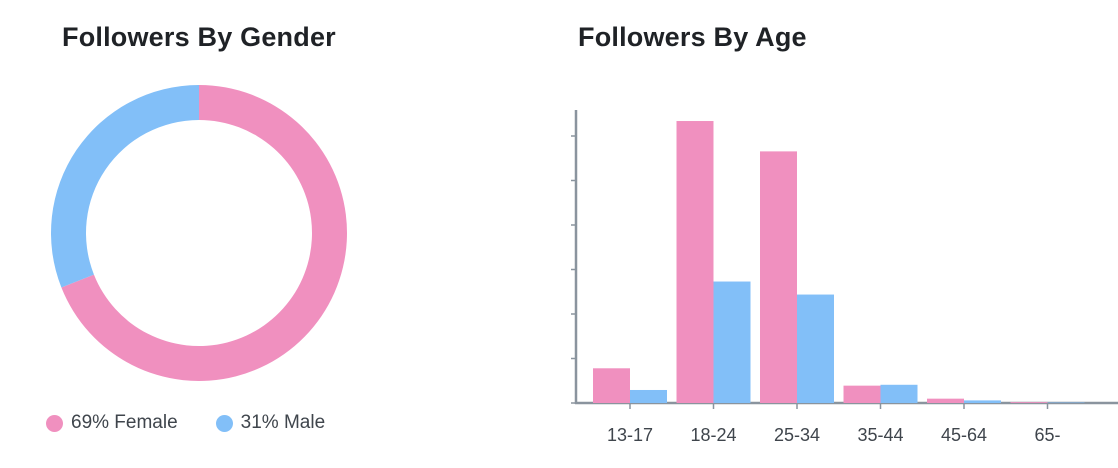  I want to click on legend-label-female: 69% Female, so click(124, 422).